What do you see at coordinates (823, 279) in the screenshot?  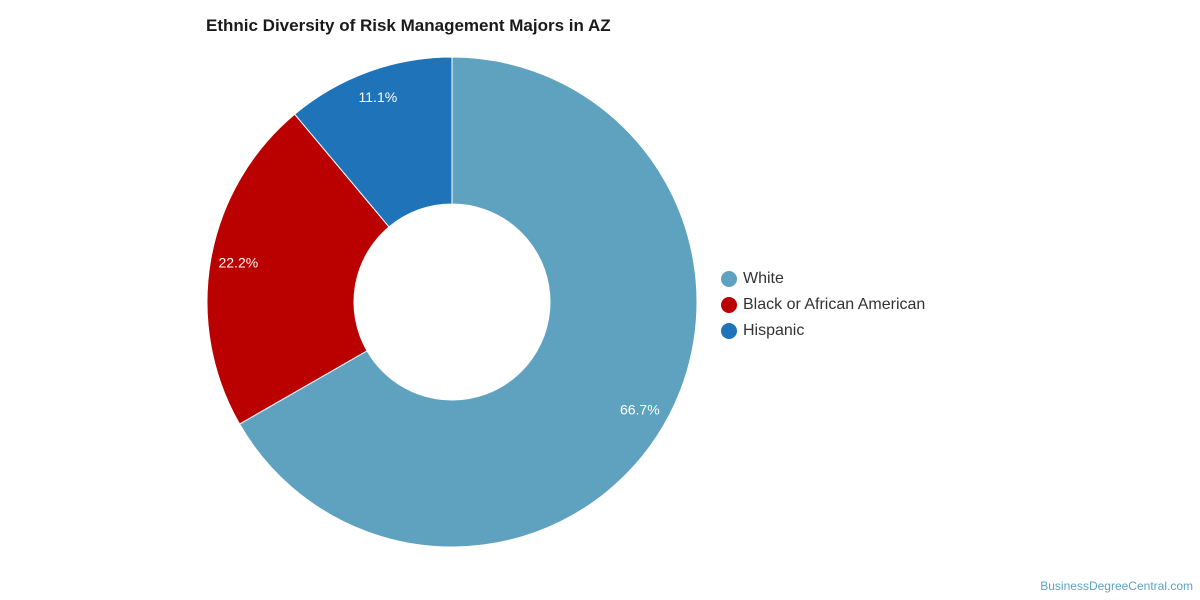 I see `legend-item-white: White` at bounding box center [823, 279].